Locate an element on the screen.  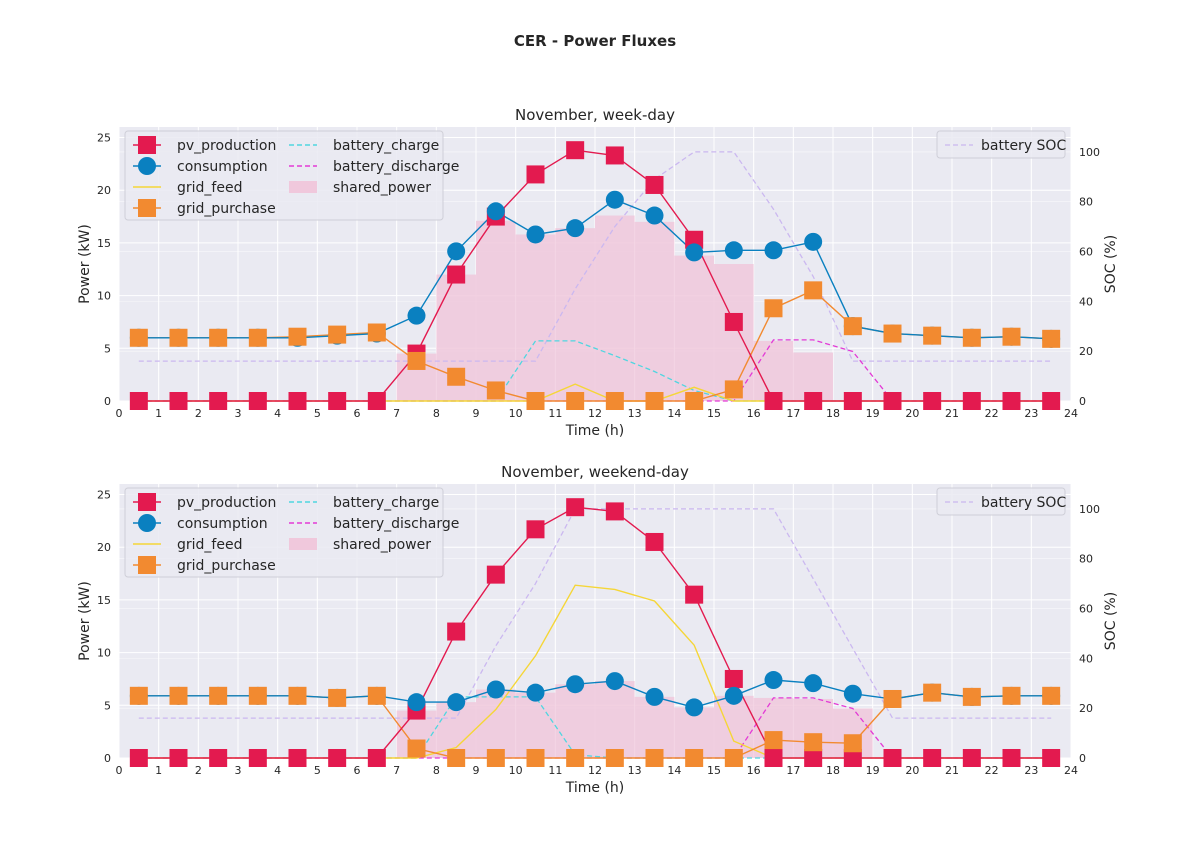
y-tick-label: 5 is located at coordinates (107, 348).